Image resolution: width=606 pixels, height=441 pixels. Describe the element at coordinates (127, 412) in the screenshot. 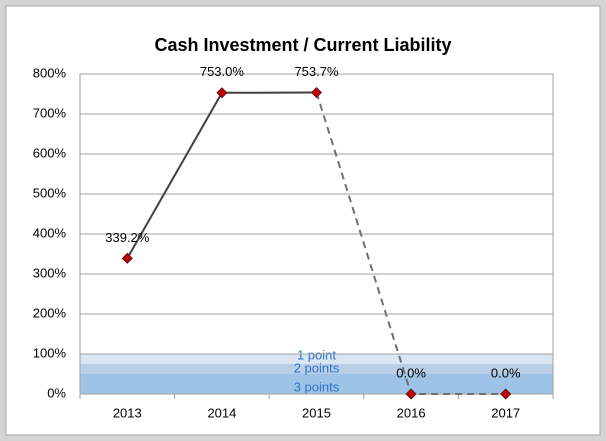

I see `x-tick-label: 2013` at that location.